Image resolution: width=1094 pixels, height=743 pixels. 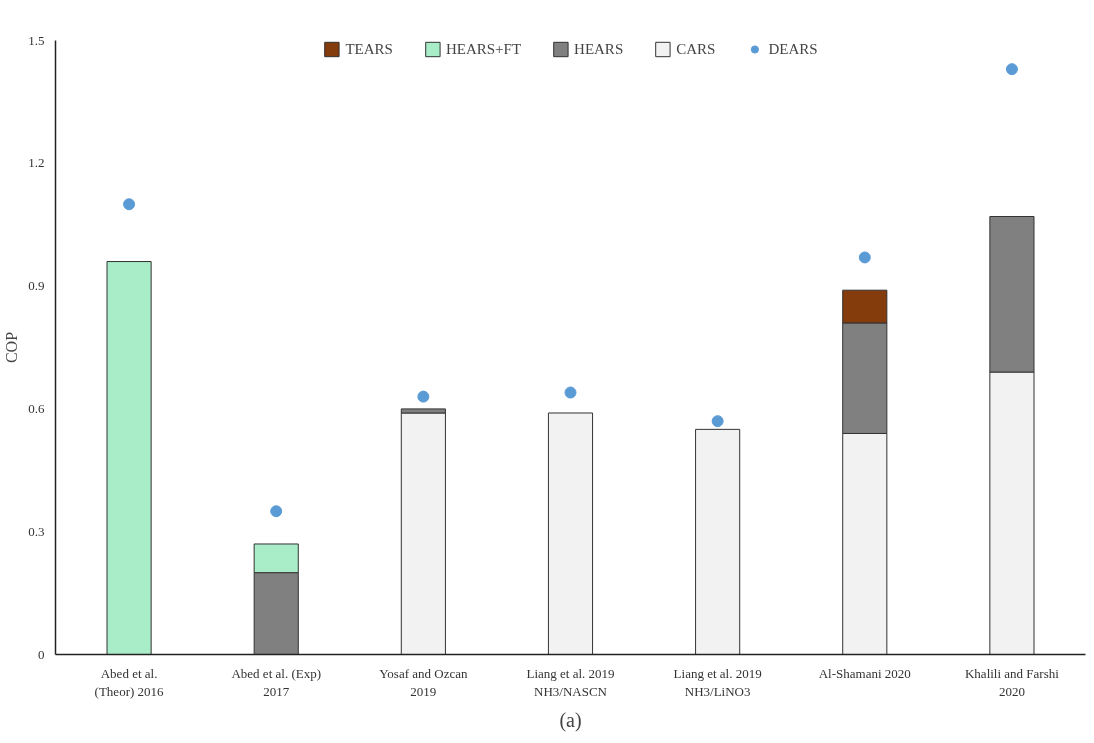 What do you see at coordinates (12, 347) in the screenshot?
I see `y-axis-title: COP` at bounding box center [12, 347].